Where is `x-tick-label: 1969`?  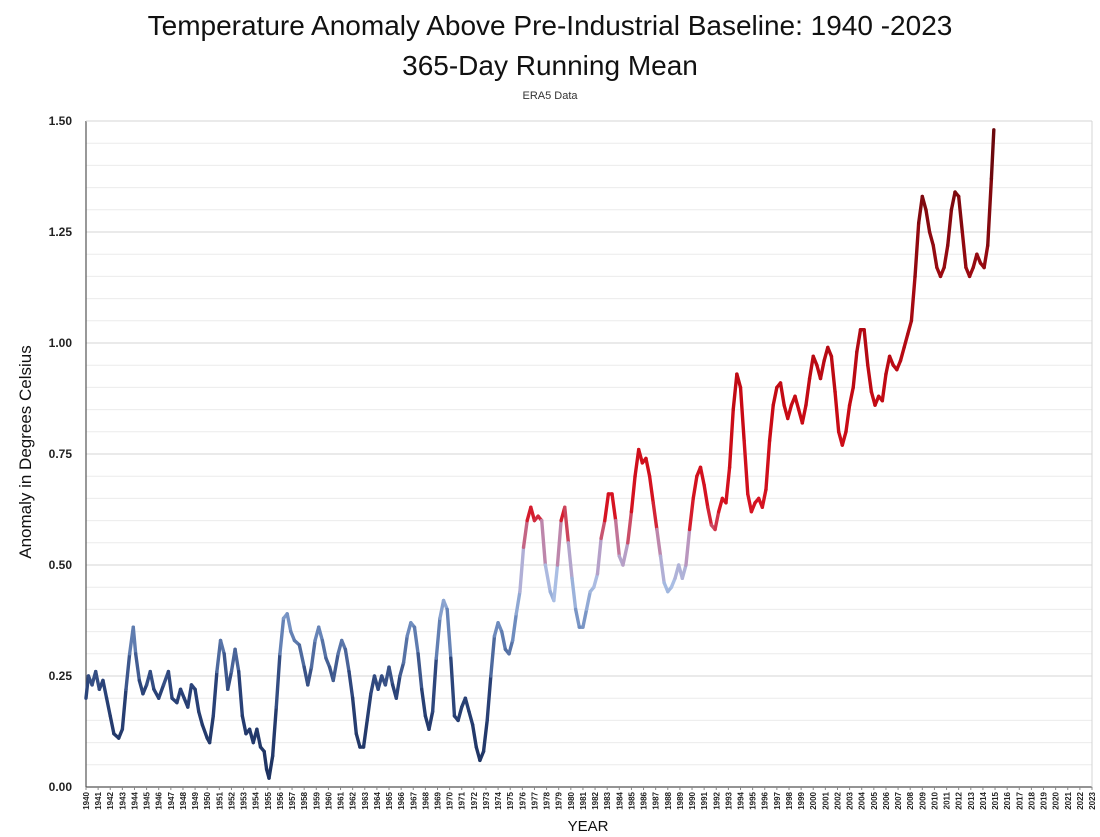 x-tick-label: 1969 is located at coordinates (437, 800).